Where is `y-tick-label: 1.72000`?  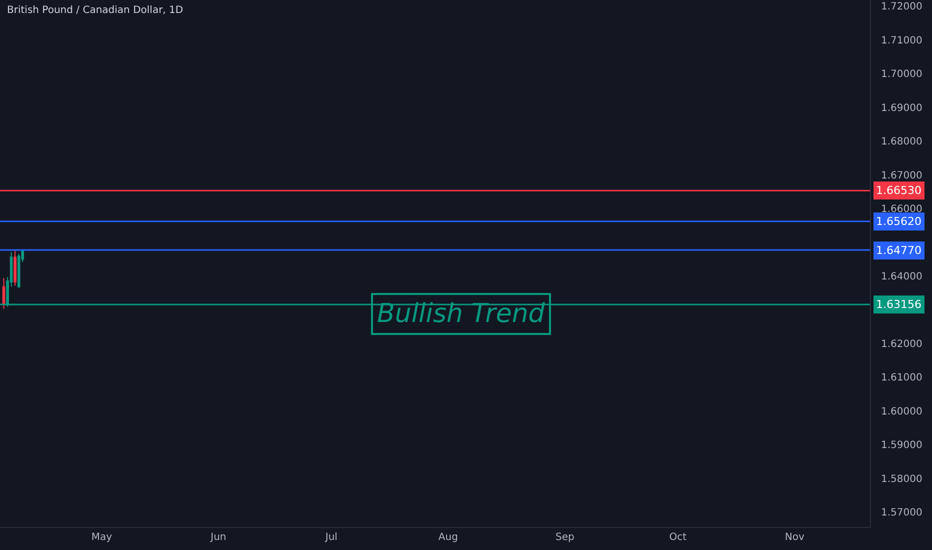 y-tick-label: 1.72000 is located at coordinates (901, 7).